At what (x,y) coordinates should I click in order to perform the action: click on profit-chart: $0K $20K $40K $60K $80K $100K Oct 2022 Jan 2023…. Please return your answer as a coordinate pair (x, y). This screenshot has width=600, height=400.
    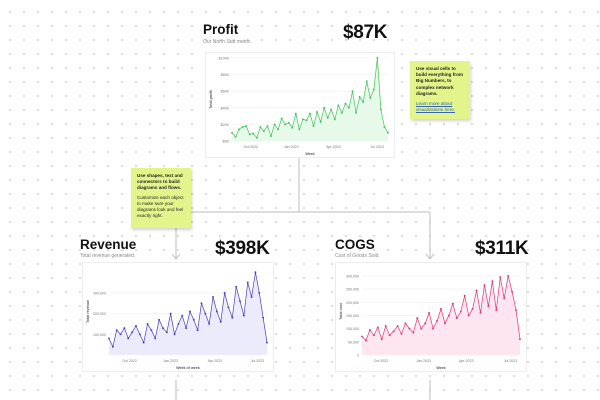
    Looking at the image, I should click on (300, 105).